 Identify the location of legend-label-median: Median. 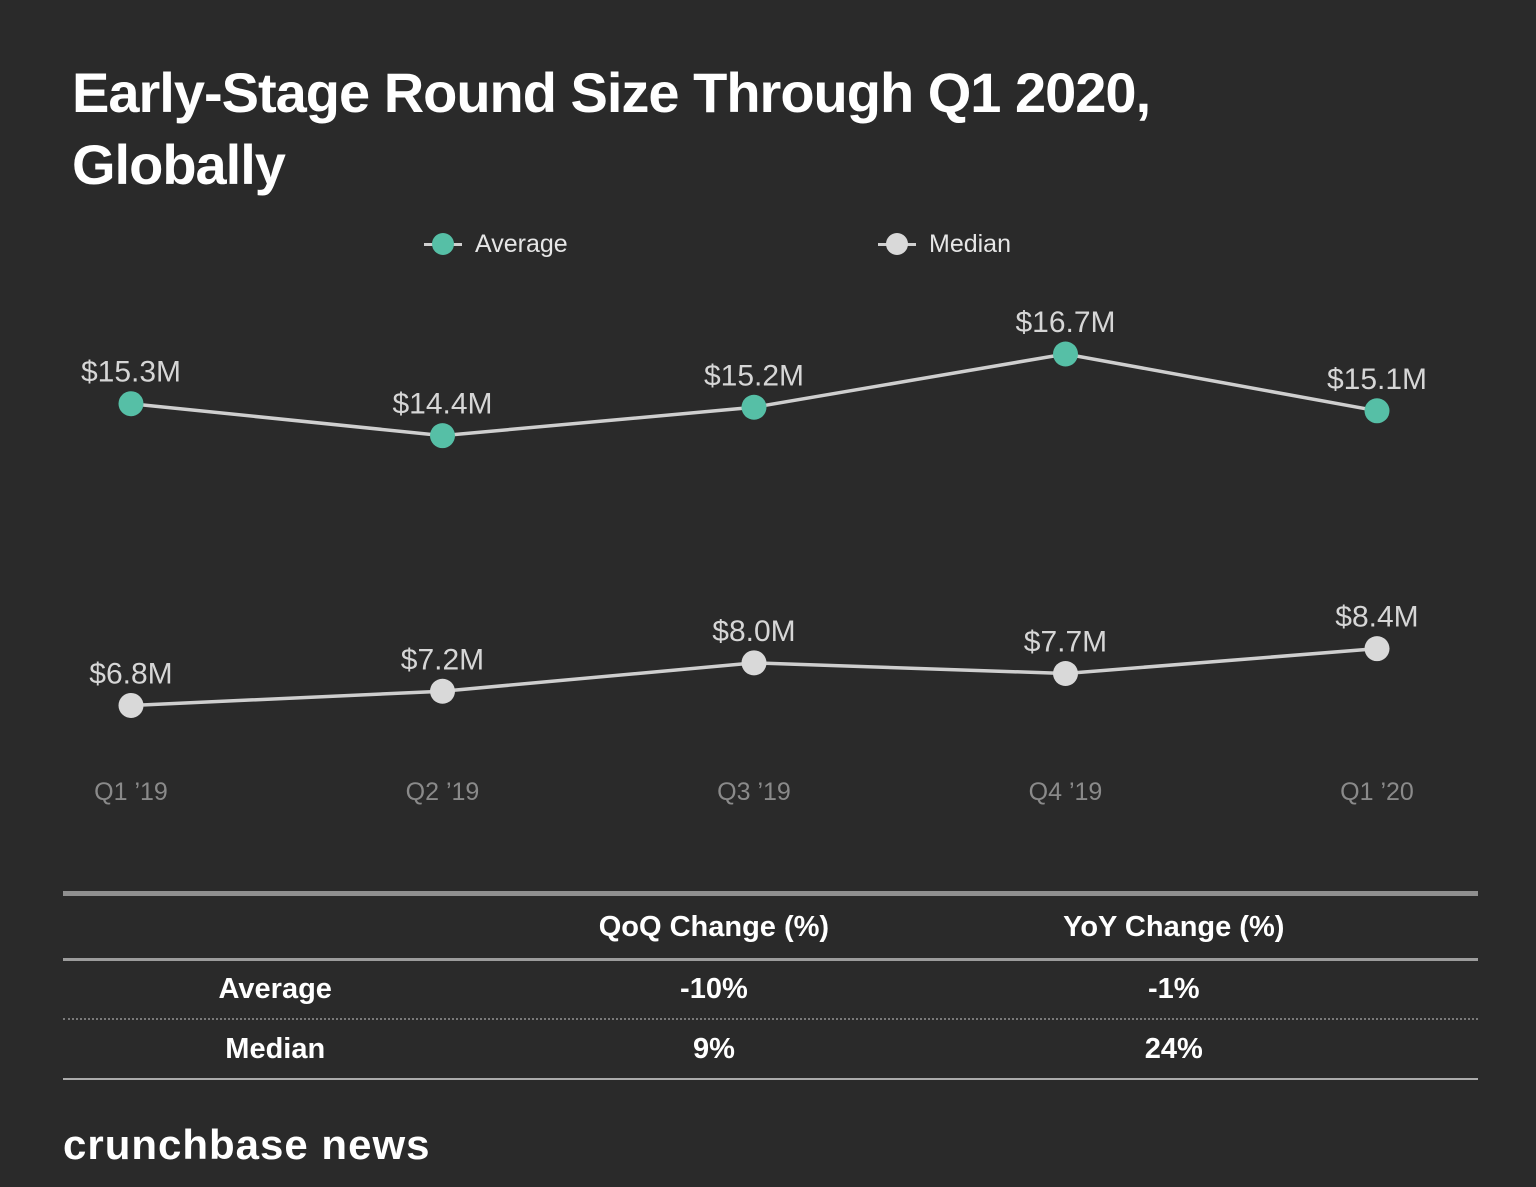
(970, 243).